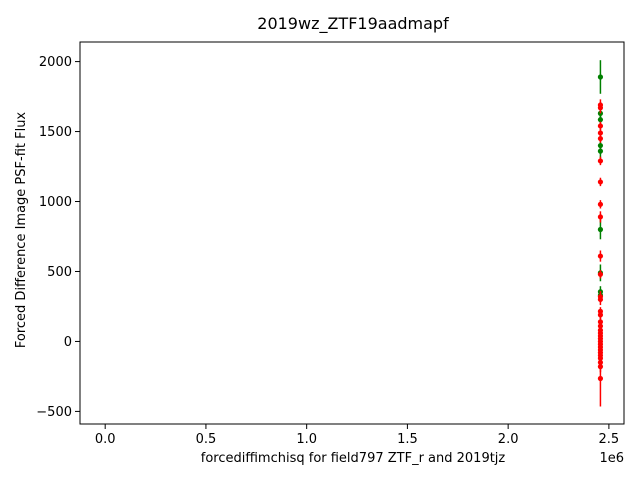  I want to click on y-tick-label: 500, so click(59, 272).